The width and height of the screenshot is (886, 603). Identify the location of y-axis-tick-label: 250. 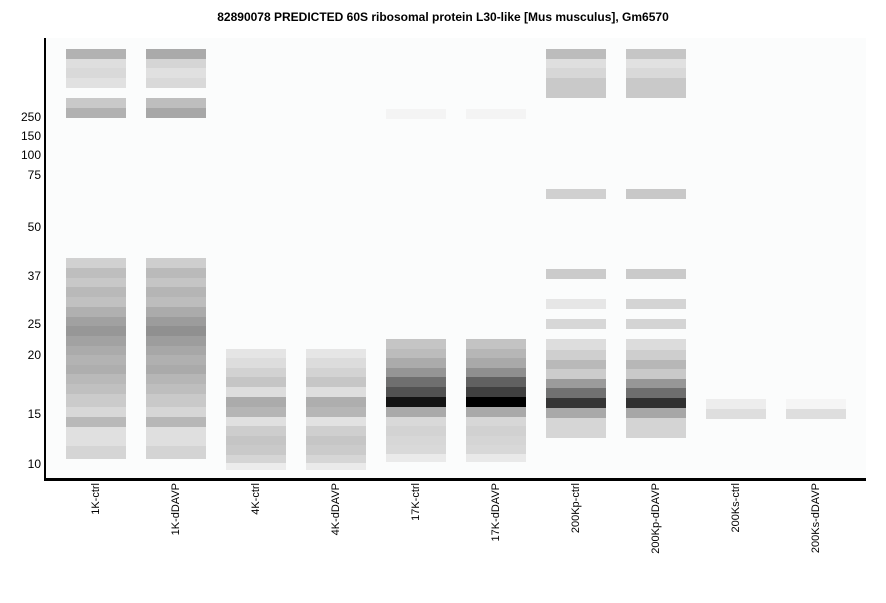
(30, 117).